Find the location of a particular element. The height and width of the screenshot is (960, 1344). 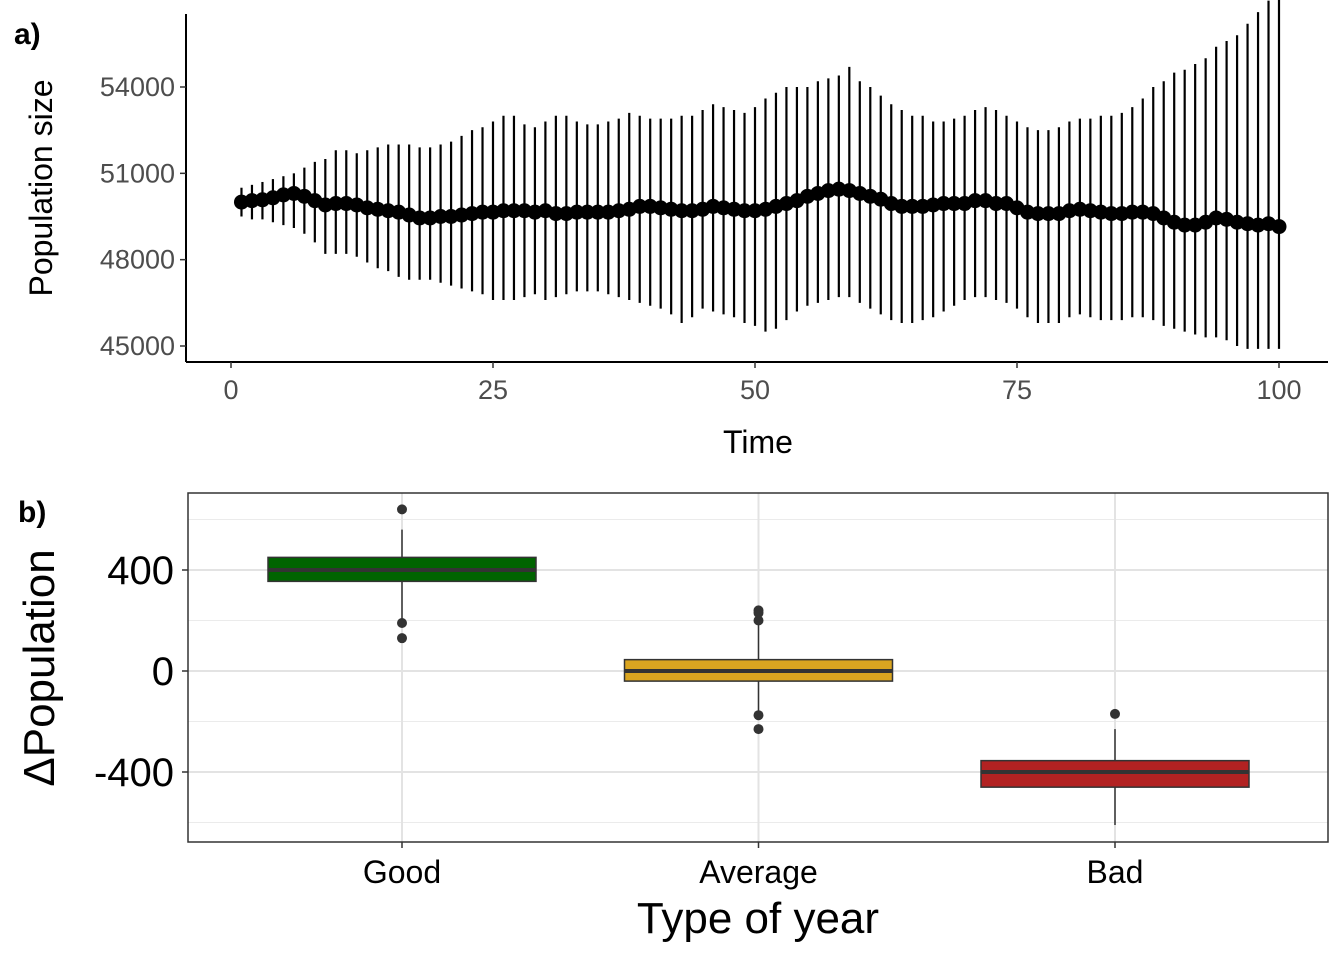

panel-b-label: b) is located at coordinates (32, 512).